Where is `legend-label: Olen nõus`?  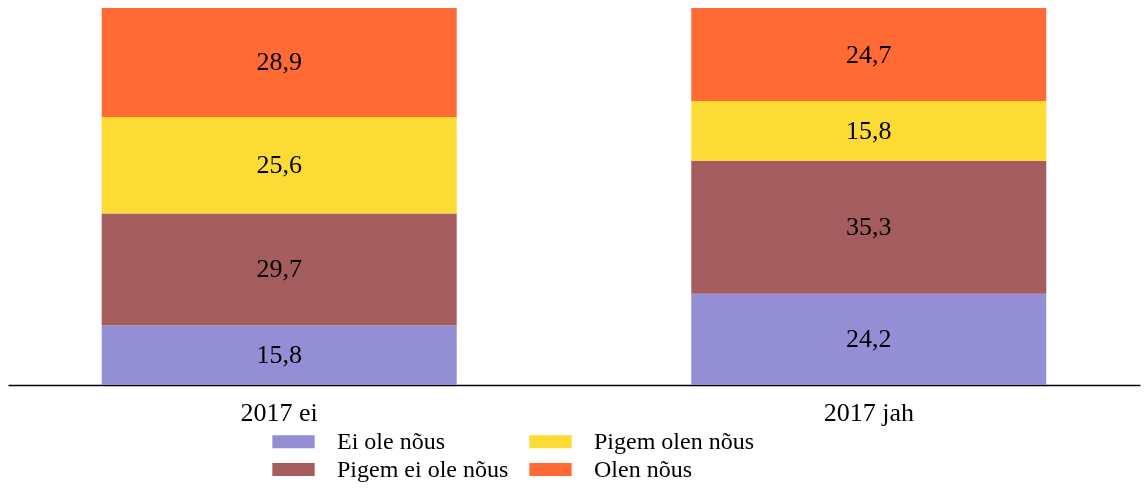 legend-label: Olen nõus is located at coordinates (643, 468).